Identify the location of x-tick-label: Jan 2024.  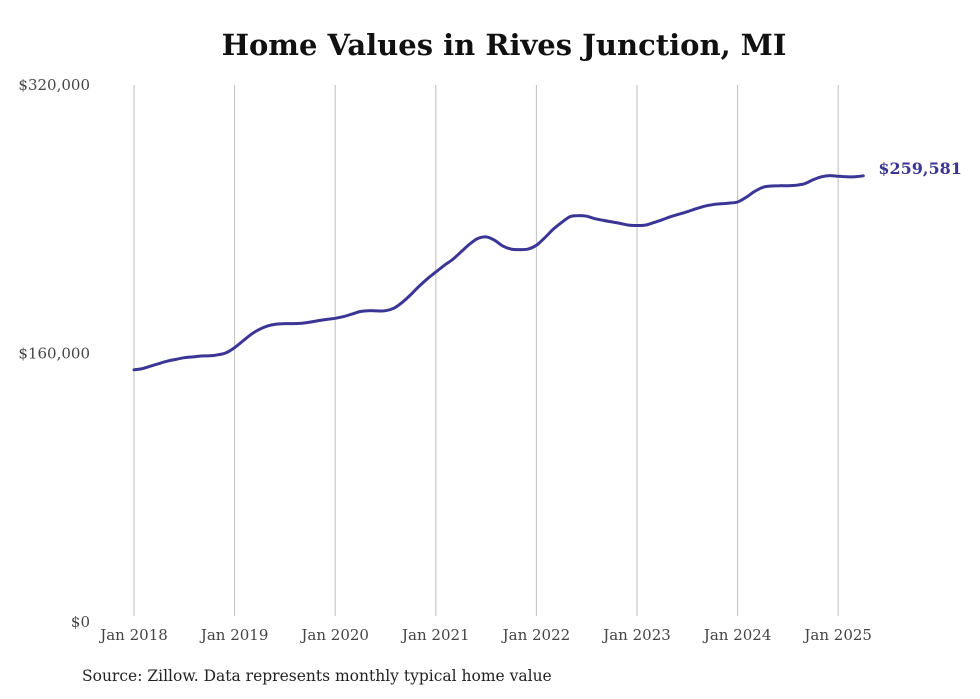
(737, 635).